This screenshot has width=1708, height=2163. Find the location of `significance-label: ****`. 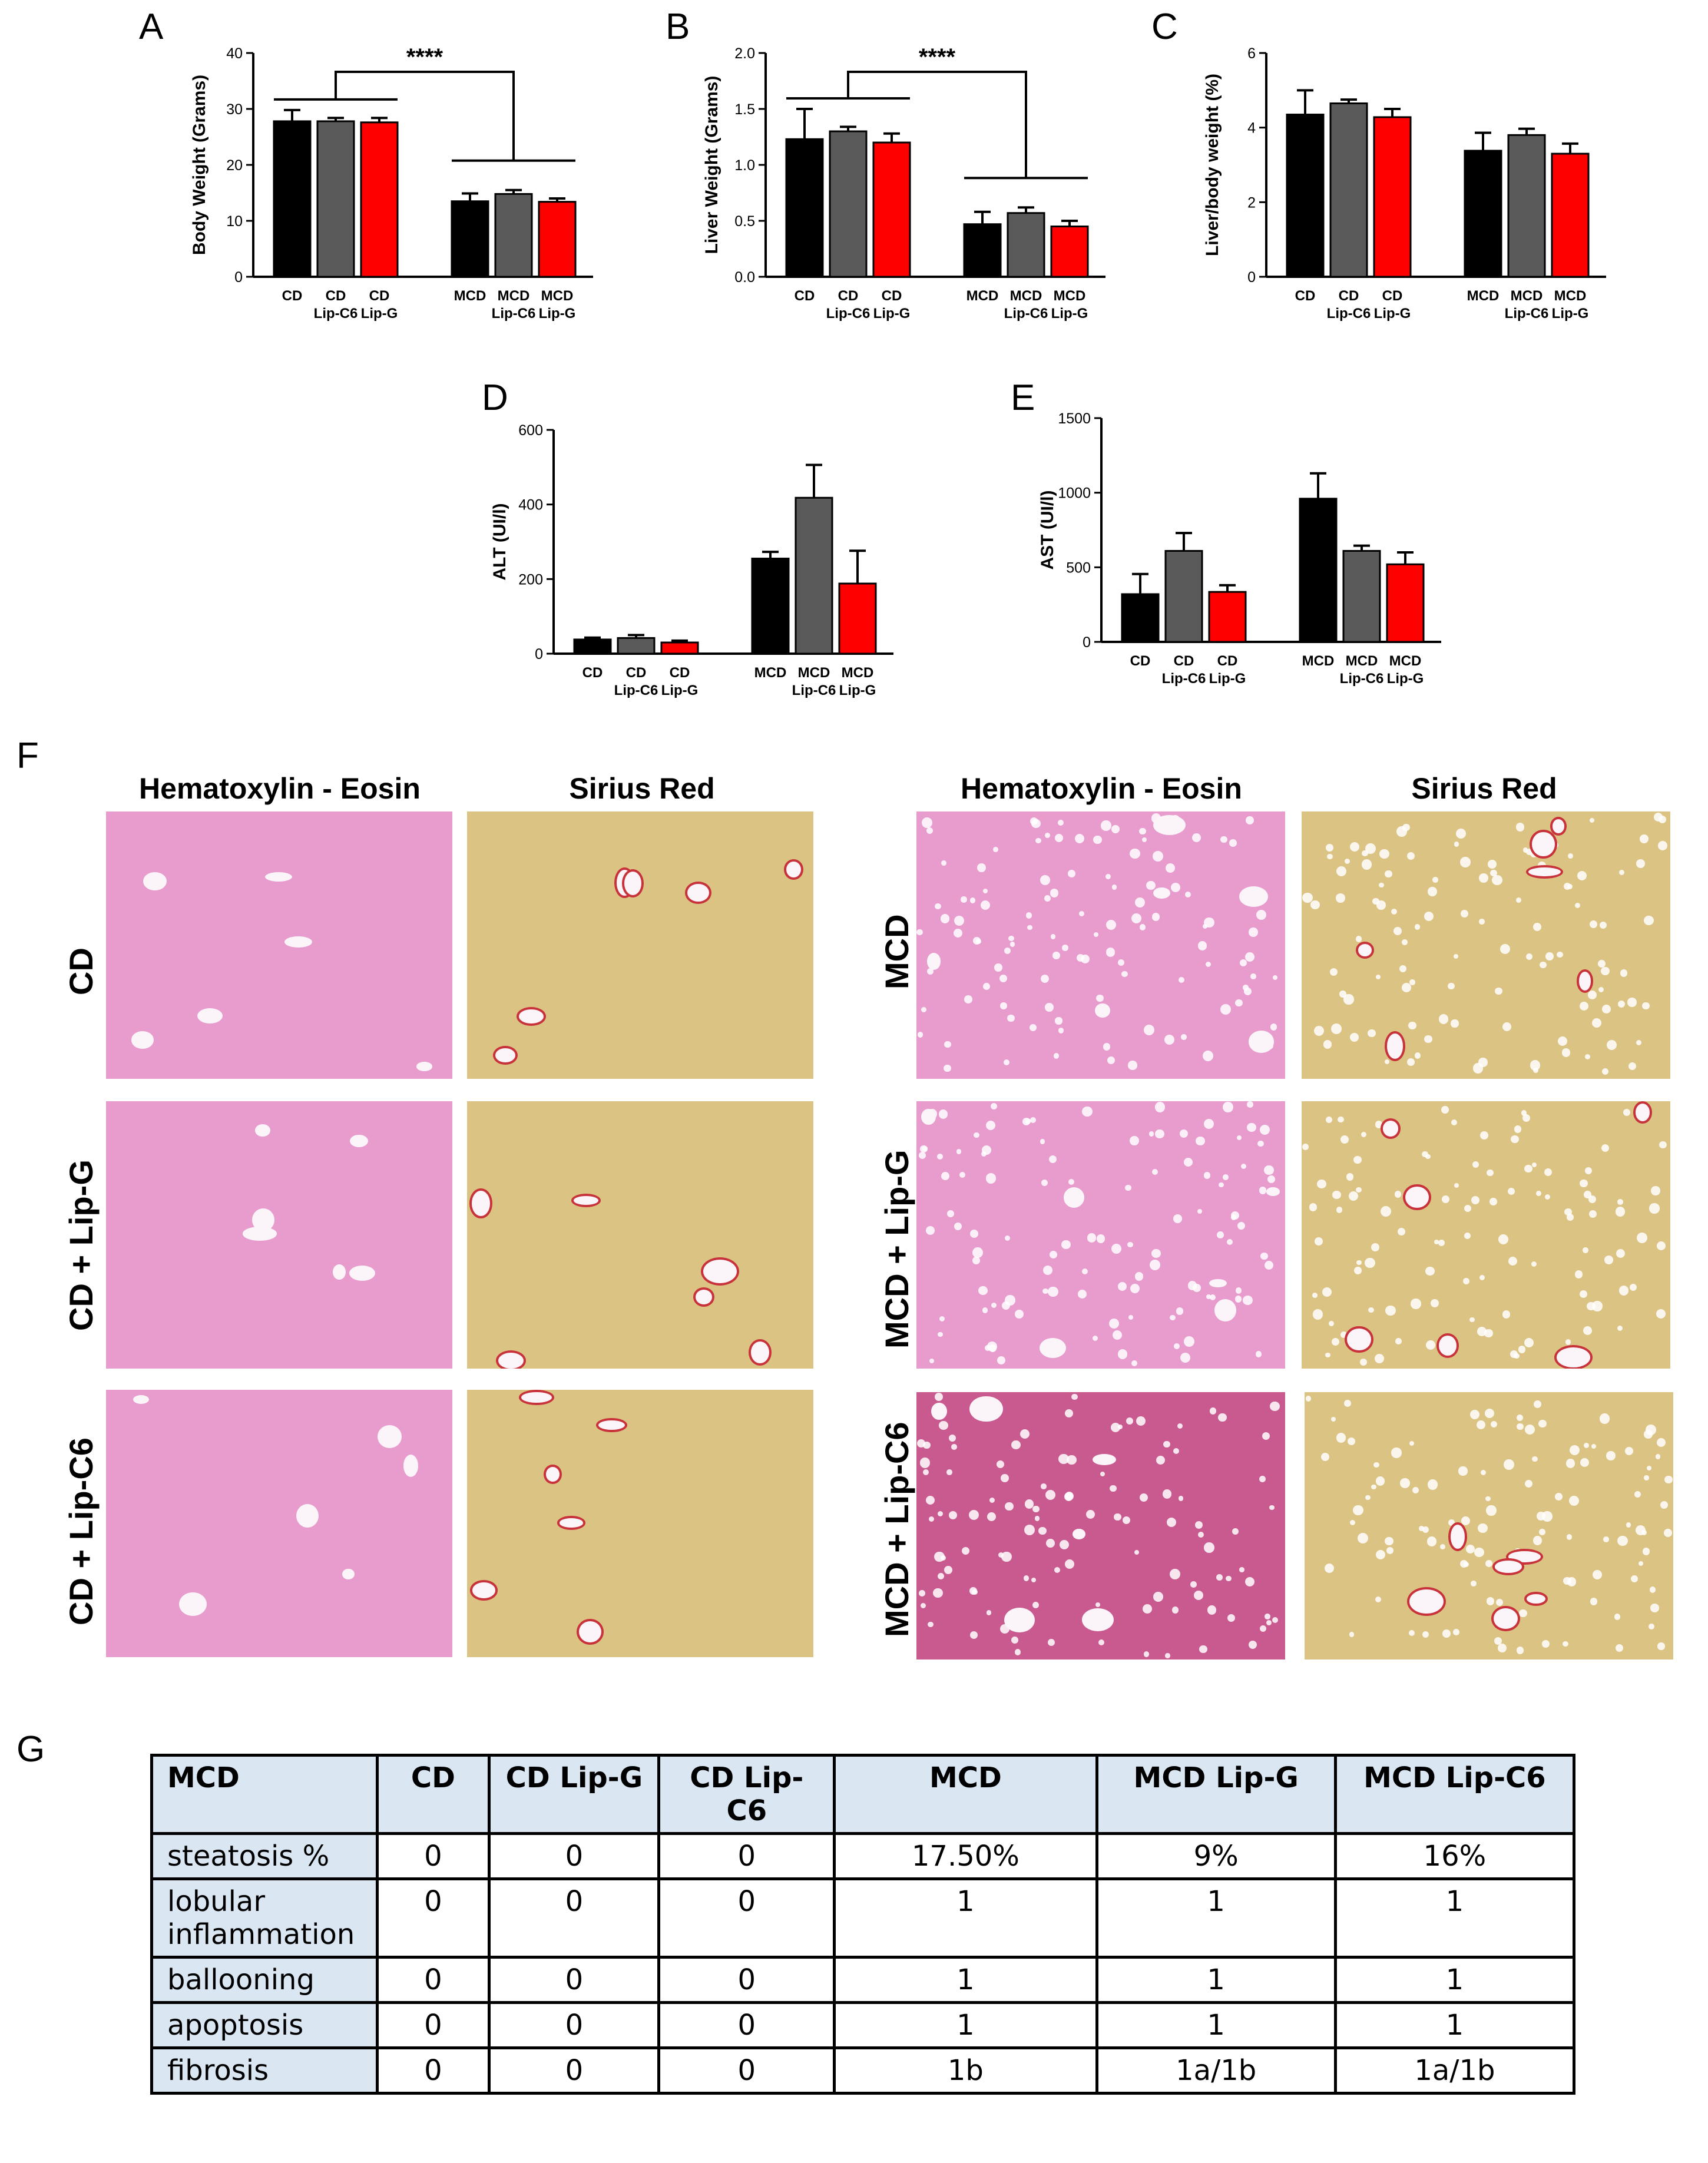

significance-label: **** is located at coordinates (938, 57).